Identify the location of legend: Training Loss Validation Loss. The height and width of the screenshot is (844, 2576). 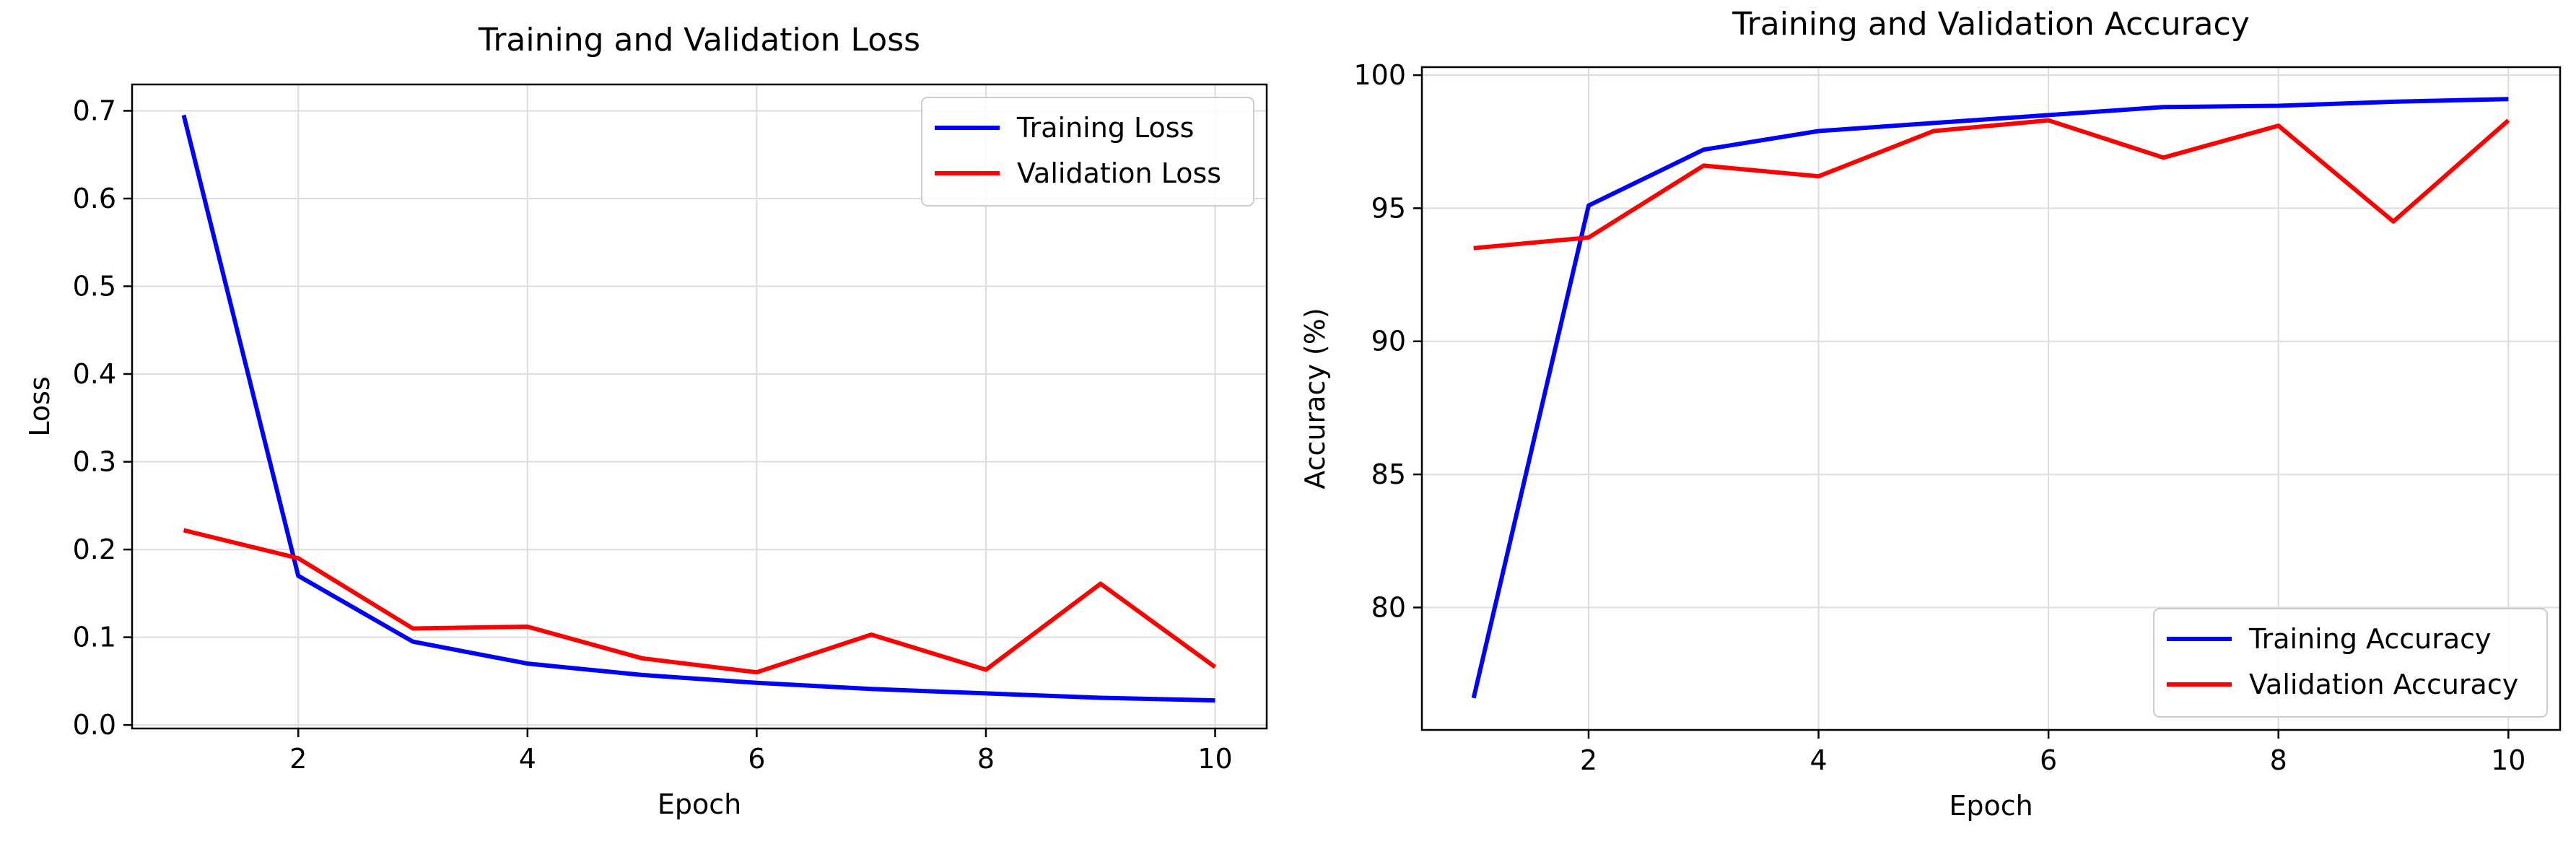
(1087, 151).